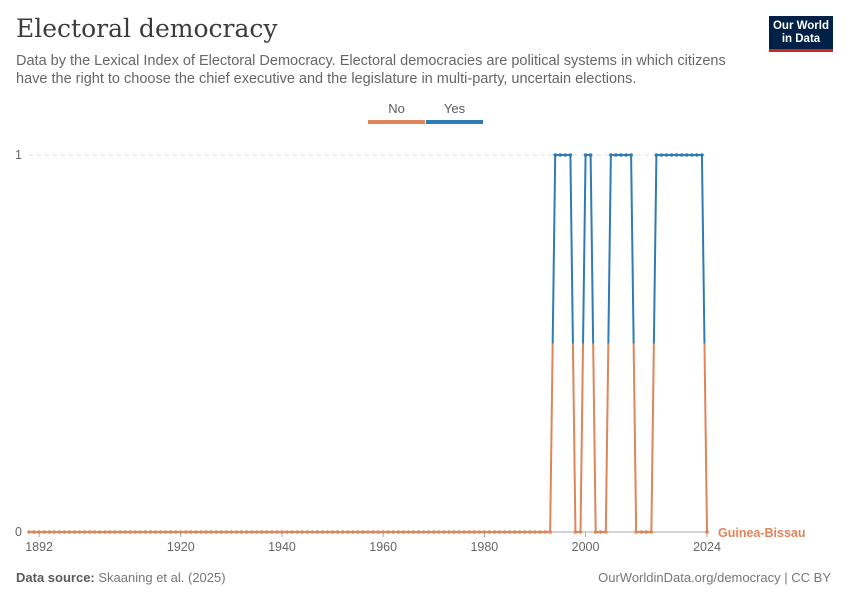 The height and width of the screenshot is (600, 850). Describe the element at coordinates (762, 533) in the screenshot. I see `series-label: Guinea-Bissau` at that location.